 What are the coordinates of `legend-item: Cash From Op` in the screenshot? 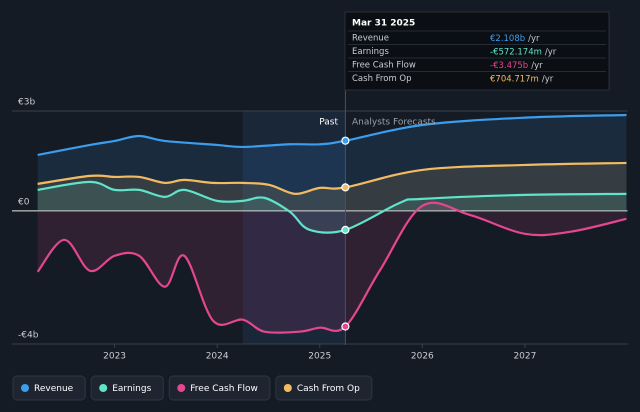 It's located at (324, 388).